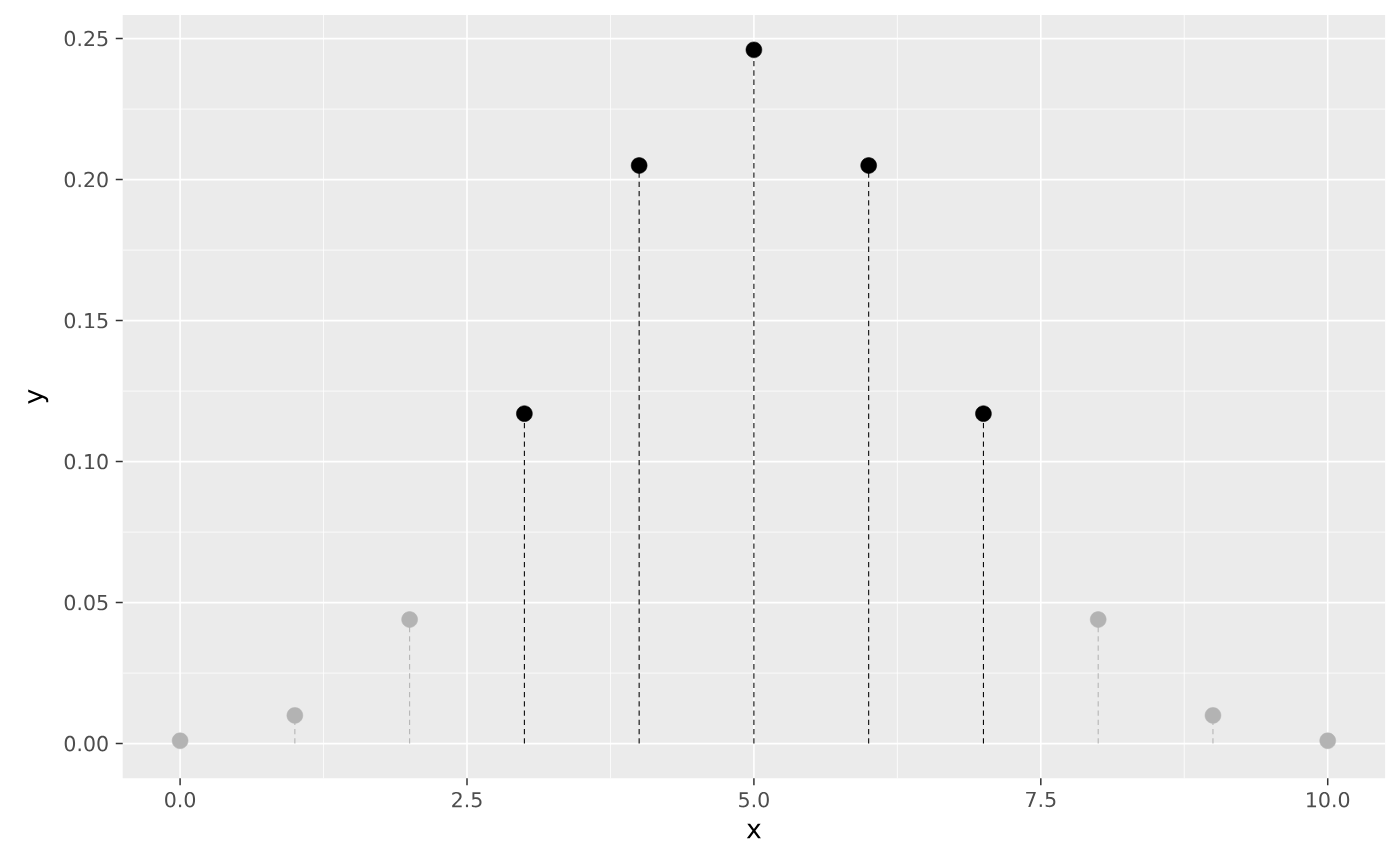 The width and height of the screenshot is (1400, 861). What do you see at coordinates (467, 800) in the screenshot?
I see `x-tick-label: 2.5` at bounding box center [467, 800].